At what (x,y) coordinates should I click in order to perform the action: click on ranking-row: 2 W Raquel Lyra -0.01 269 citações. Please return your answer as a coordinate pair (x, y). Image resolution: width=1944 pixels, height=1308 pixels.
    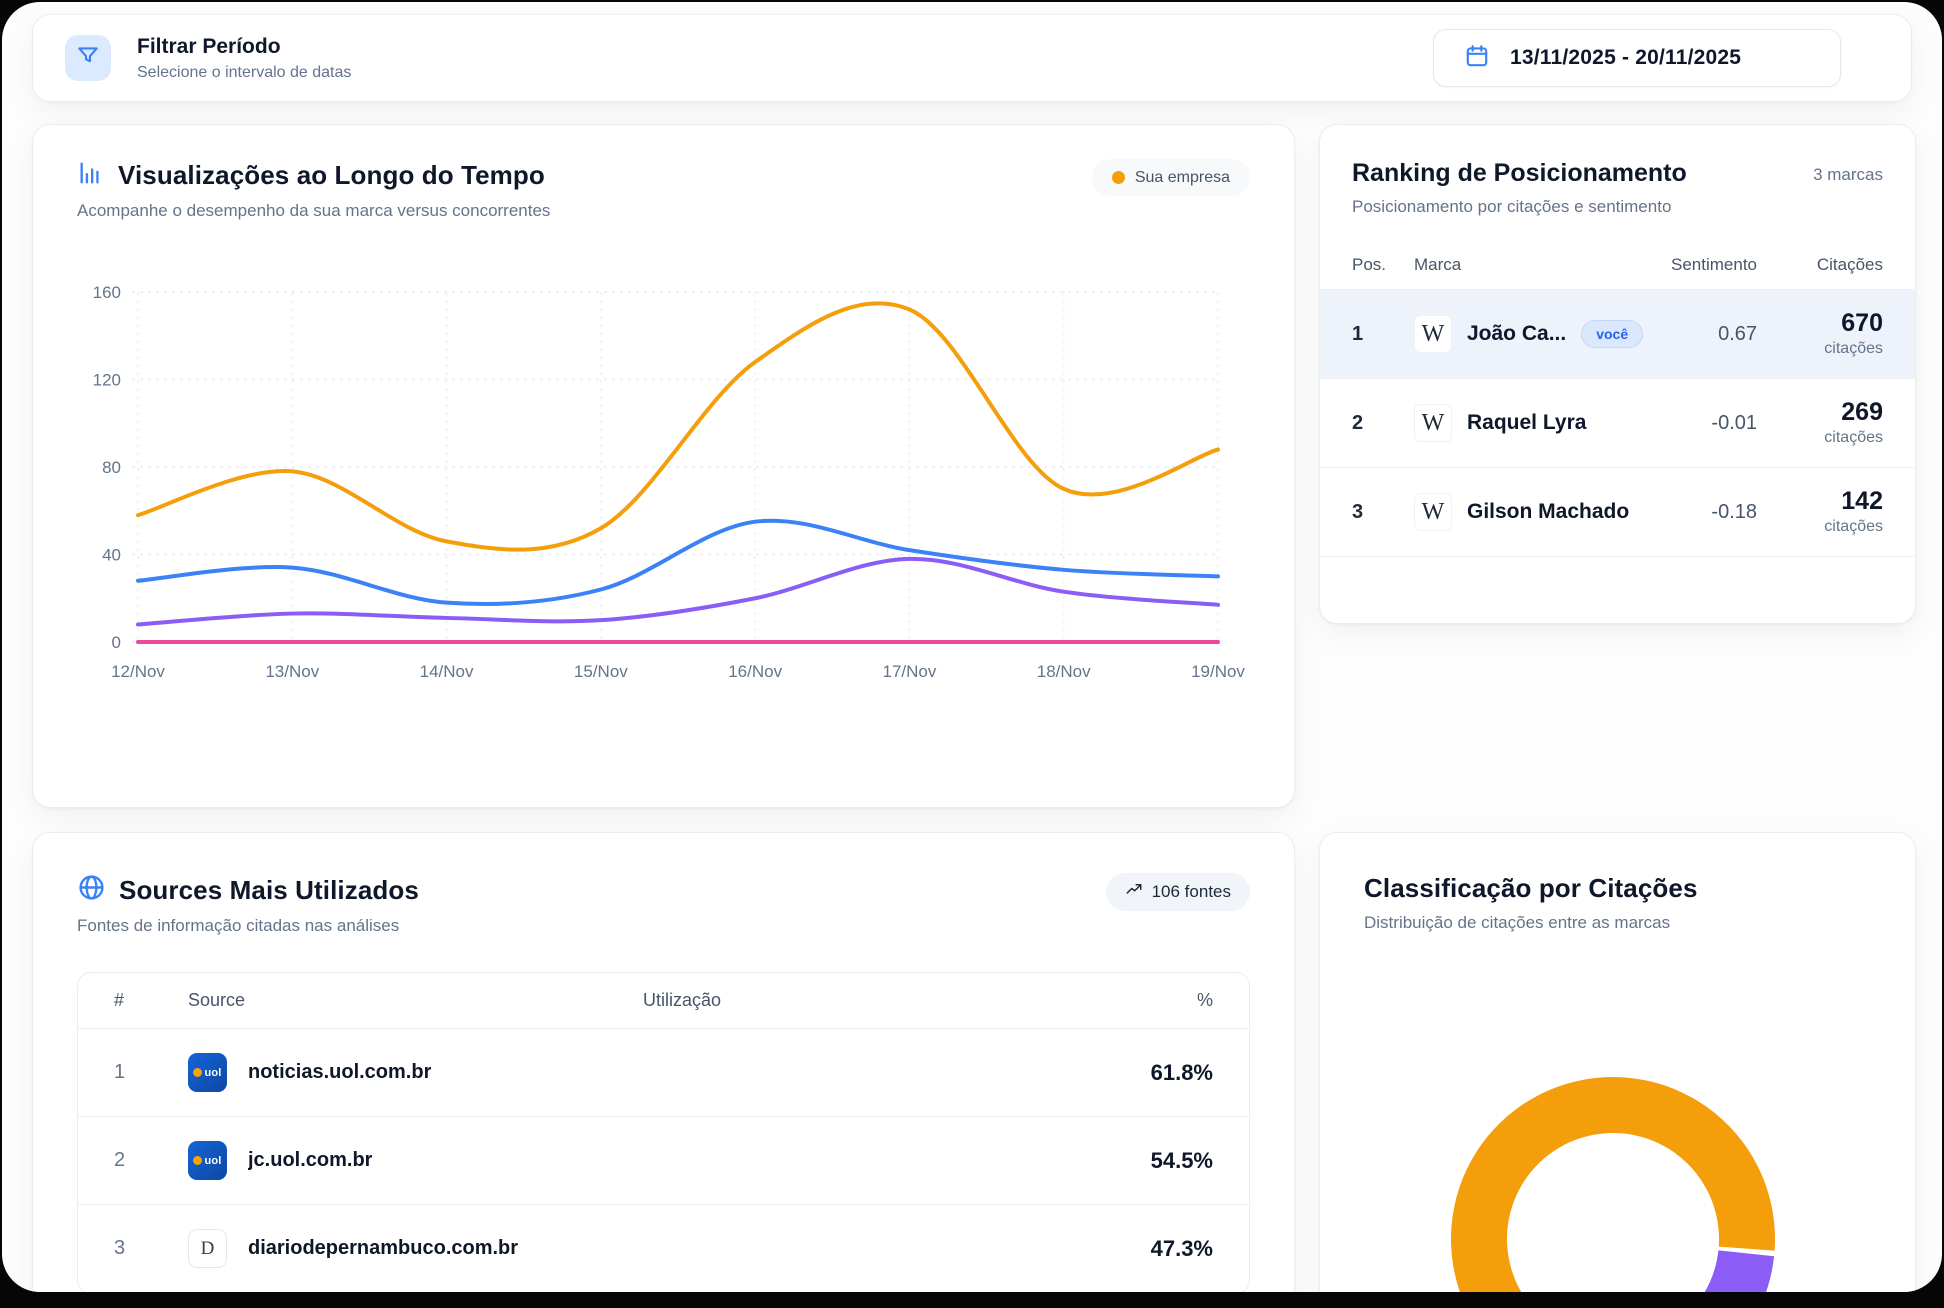
    Looking at the image, I should click on (1617, 423).